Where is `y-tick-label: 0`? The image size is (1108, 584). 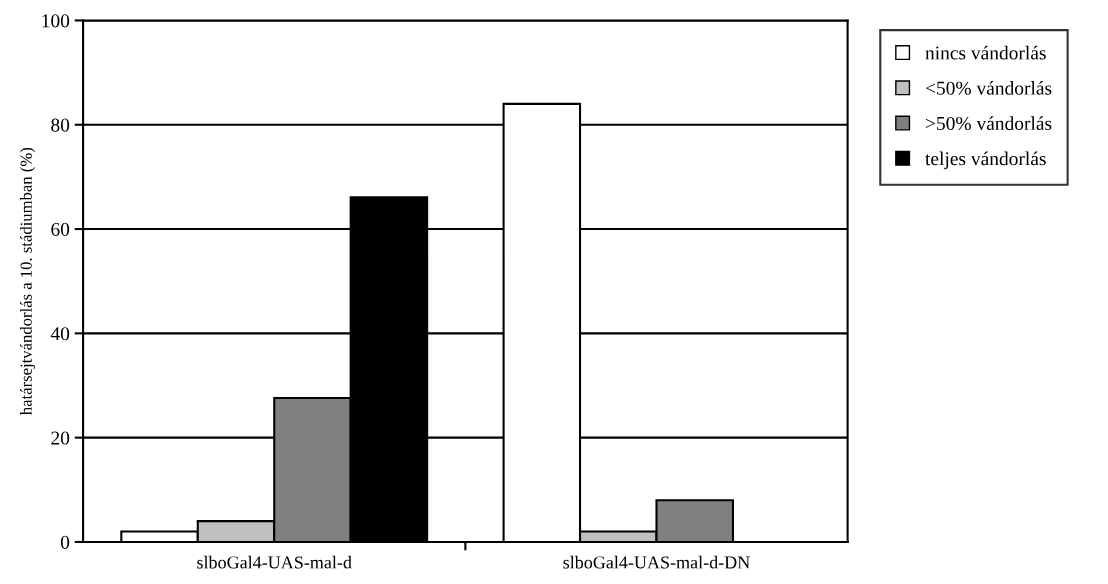 y-tick-label: 0 is located at coordinates (65, 542).